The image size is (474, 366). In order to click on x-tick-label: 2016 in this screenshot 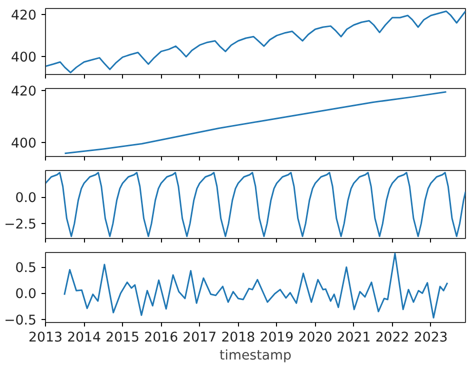, I will do `click(161, 338)`.